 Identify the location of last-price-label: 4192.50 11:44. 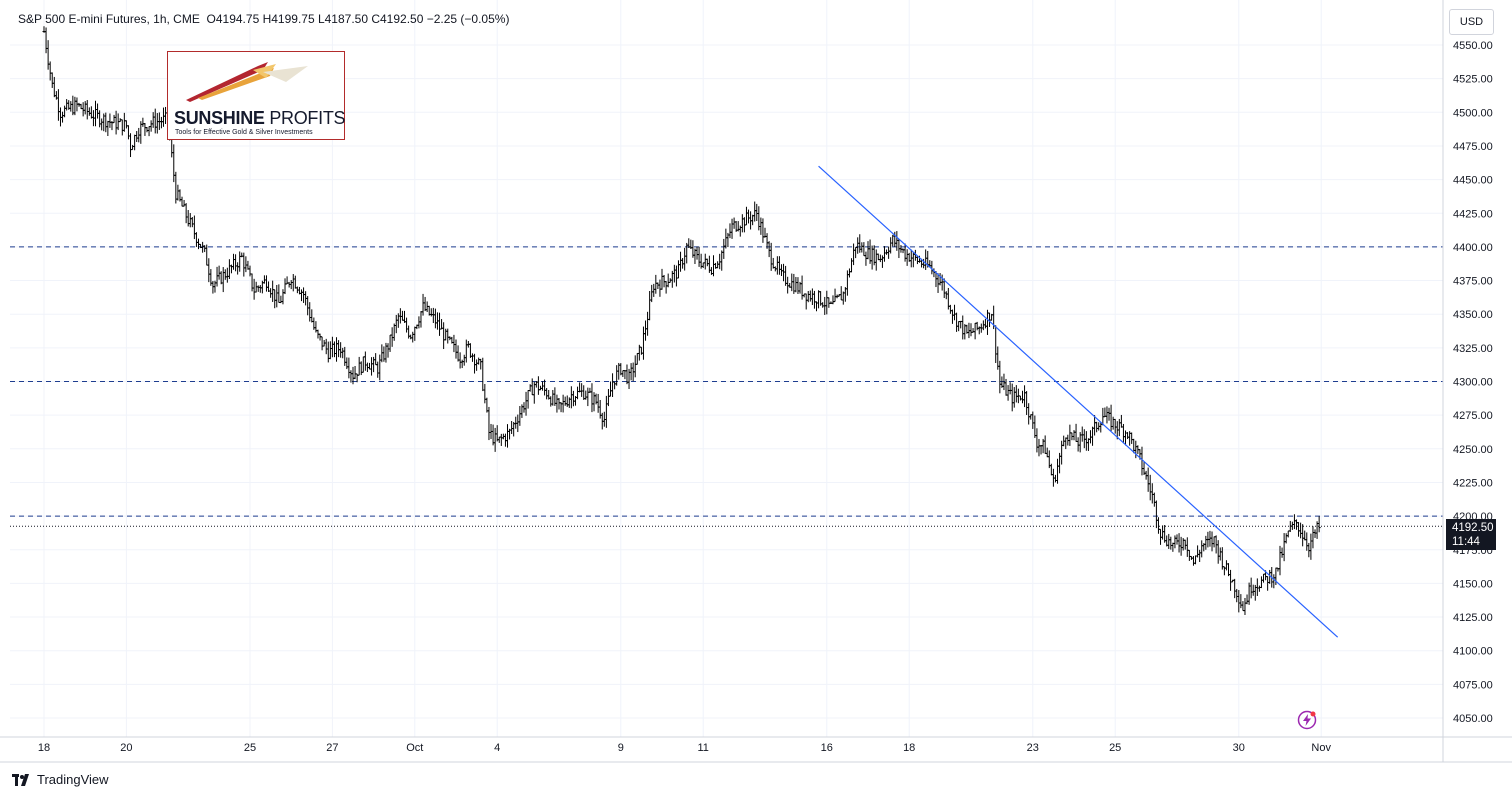
(1471, 534).